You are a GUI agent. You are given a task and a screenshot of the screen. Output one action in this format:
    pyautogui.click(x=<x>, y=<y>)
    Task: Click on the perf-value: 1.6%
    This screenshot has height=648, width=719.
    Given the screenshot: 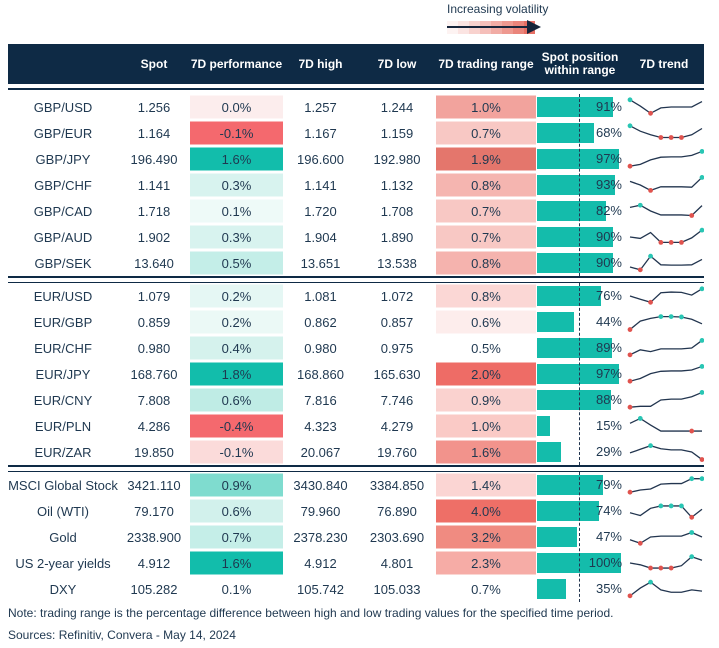 What is the action you would take?
    pyautogui.click(x=236, y=159)
    